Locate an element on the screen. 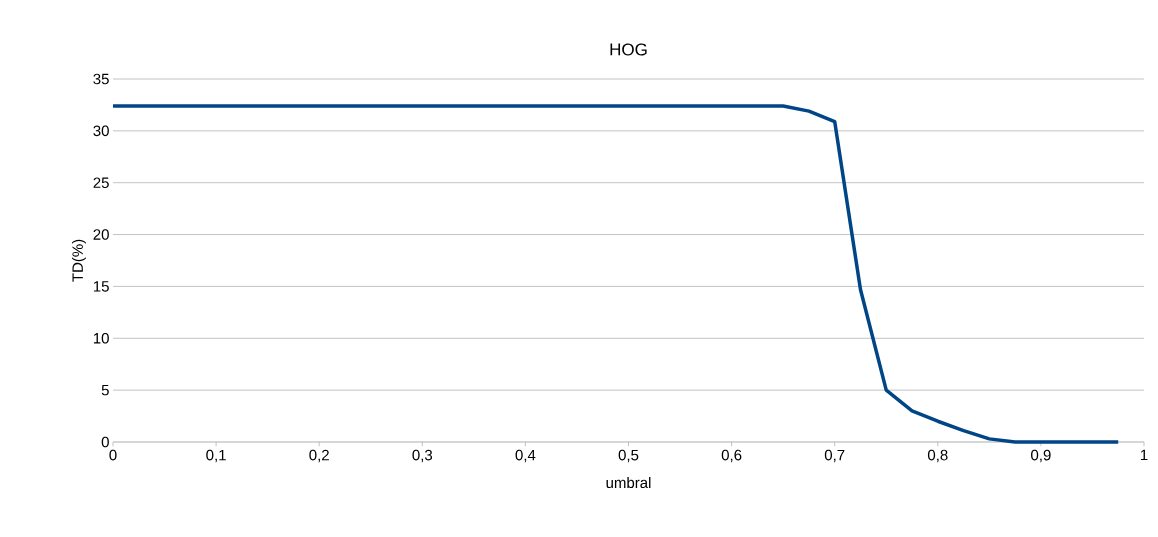 The height and width of the screenshot is (537, 1158). y-tick-label: 0 is located at coordinates (105, 442).